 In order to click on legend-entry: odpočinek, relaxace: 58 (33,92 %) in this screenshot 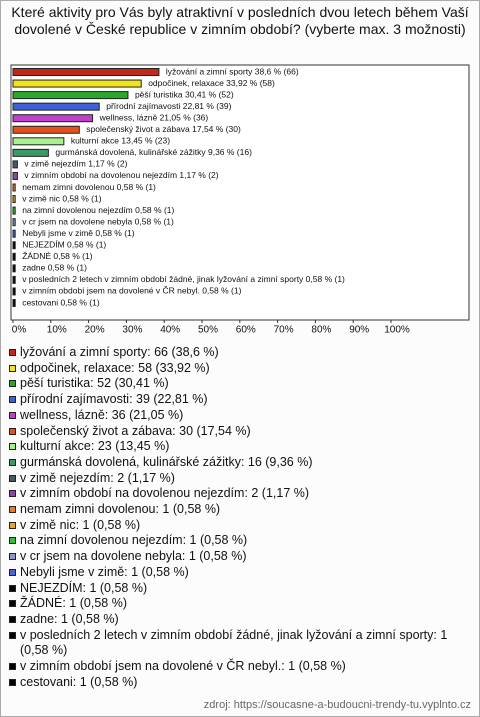, I will do `click(242, 369)`.